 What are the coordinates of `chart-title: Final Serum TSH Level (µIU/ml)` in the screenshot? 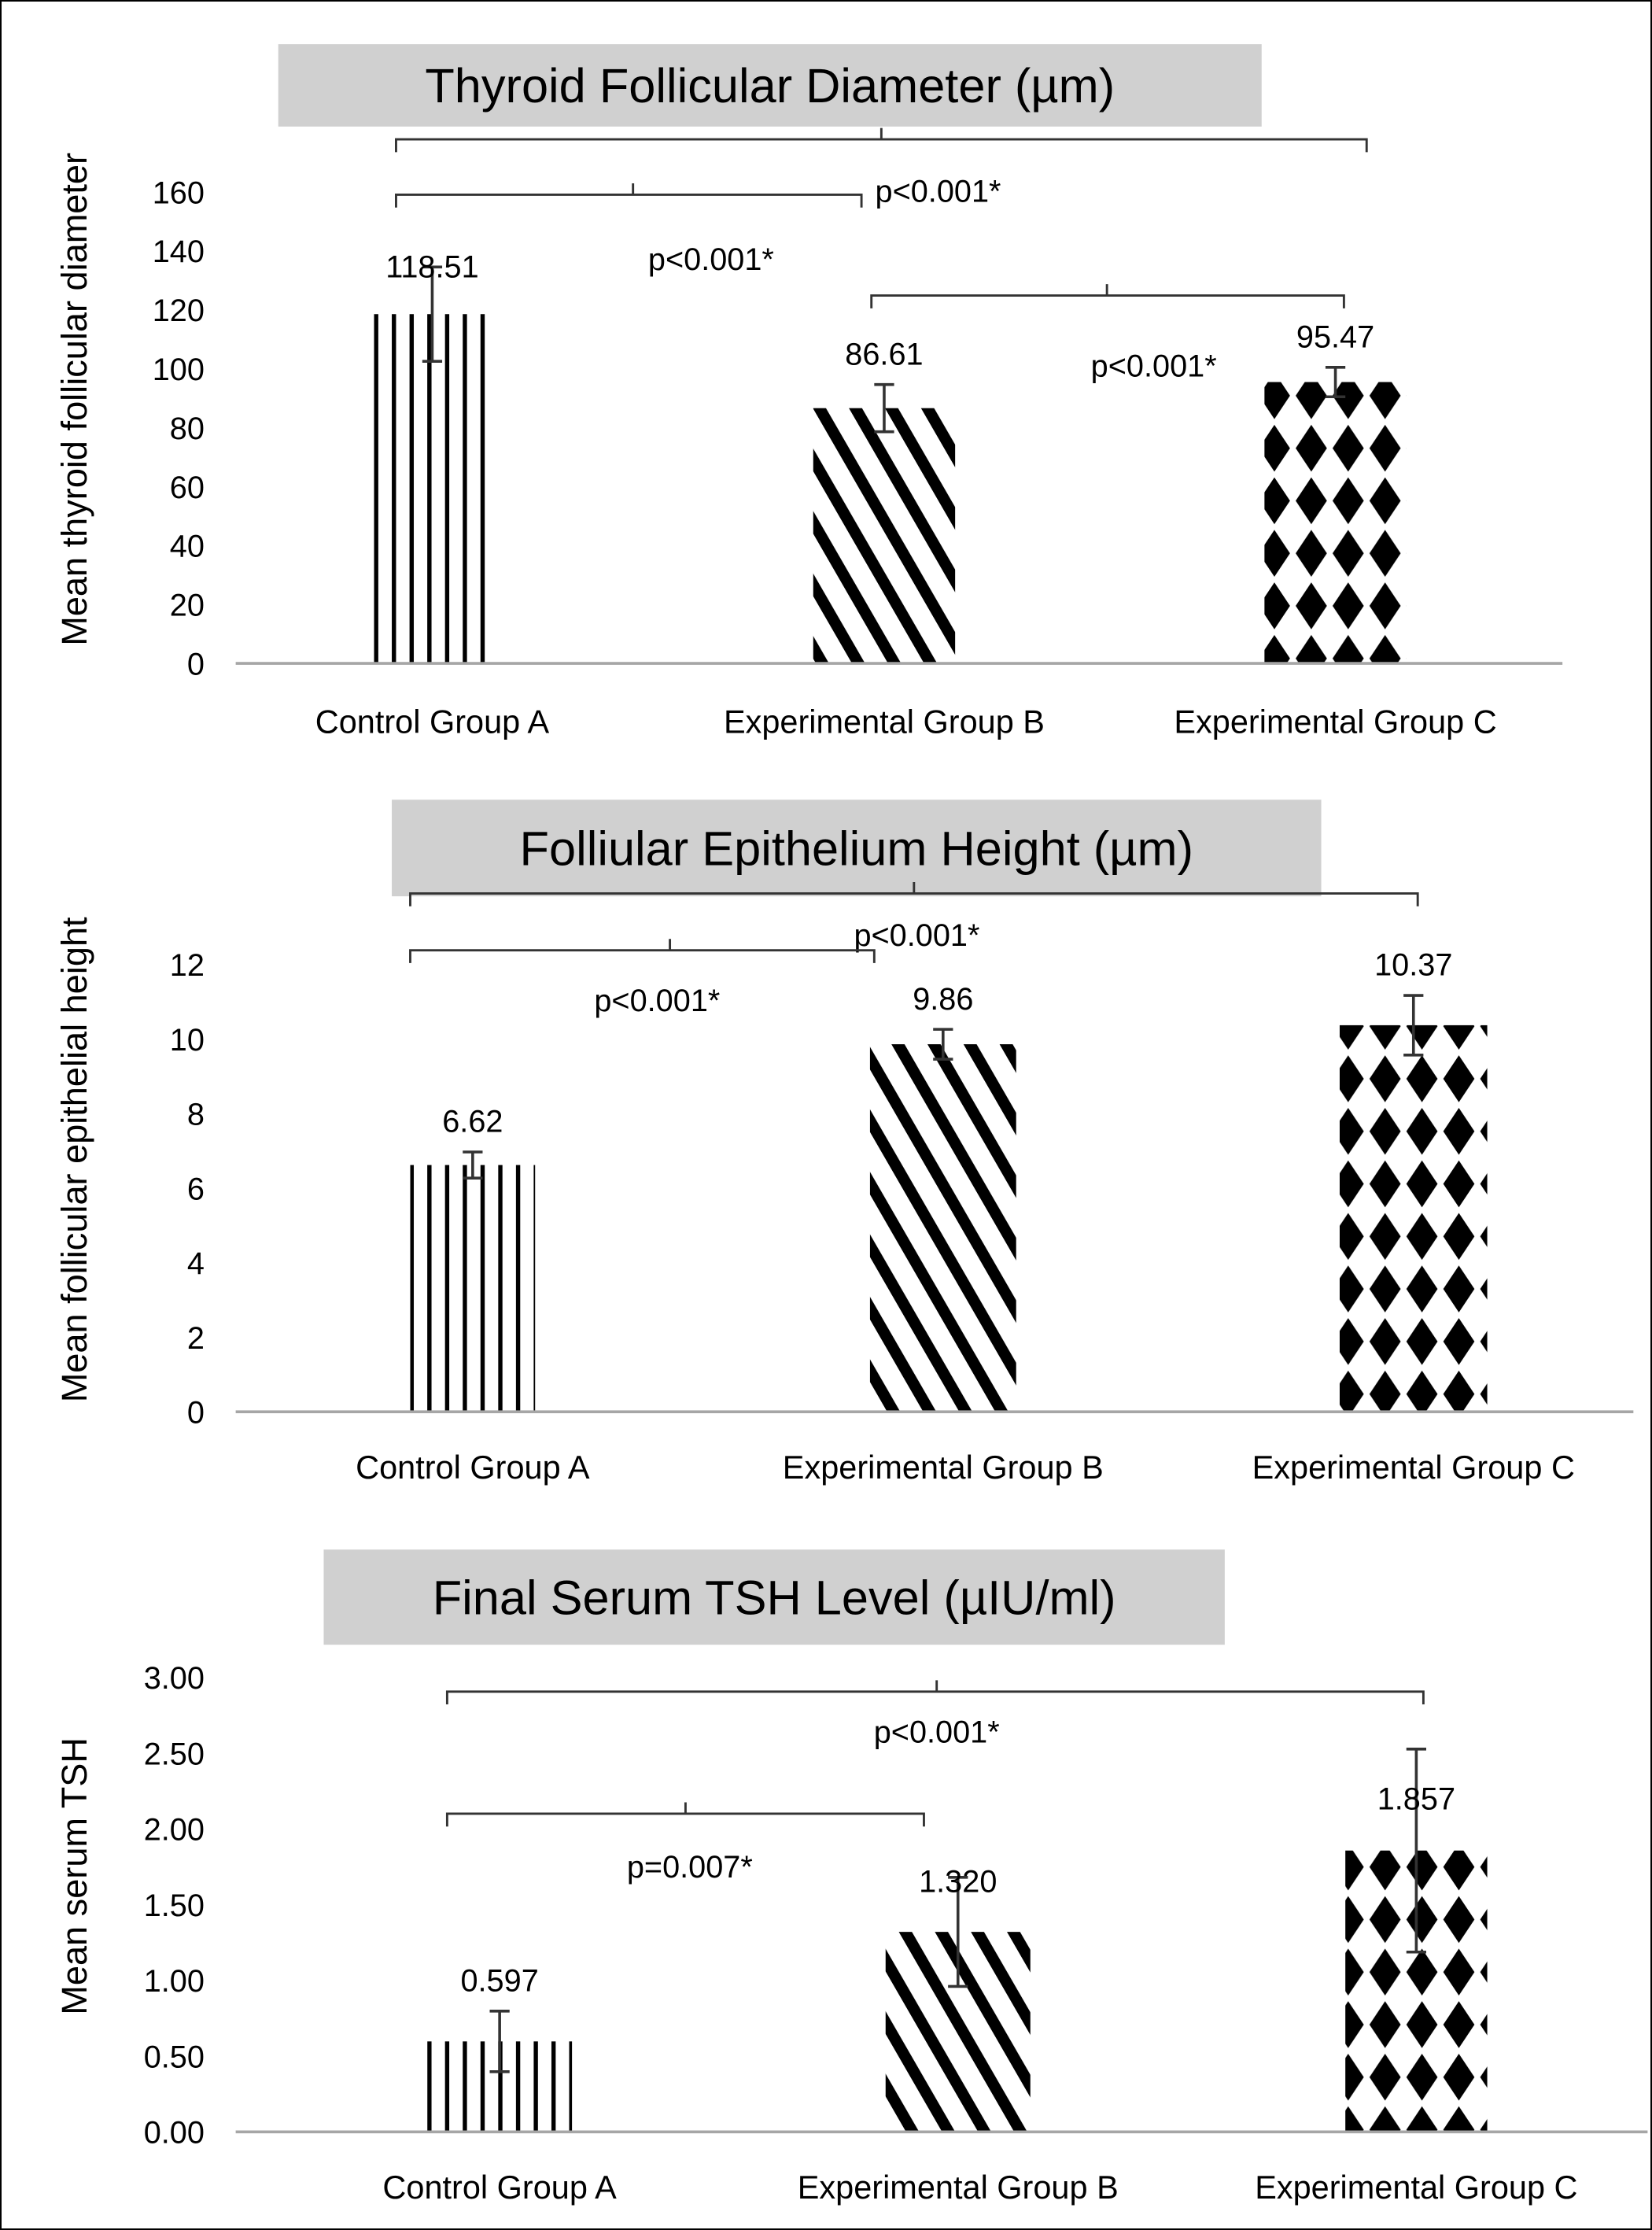 It's located at (774, 1597).